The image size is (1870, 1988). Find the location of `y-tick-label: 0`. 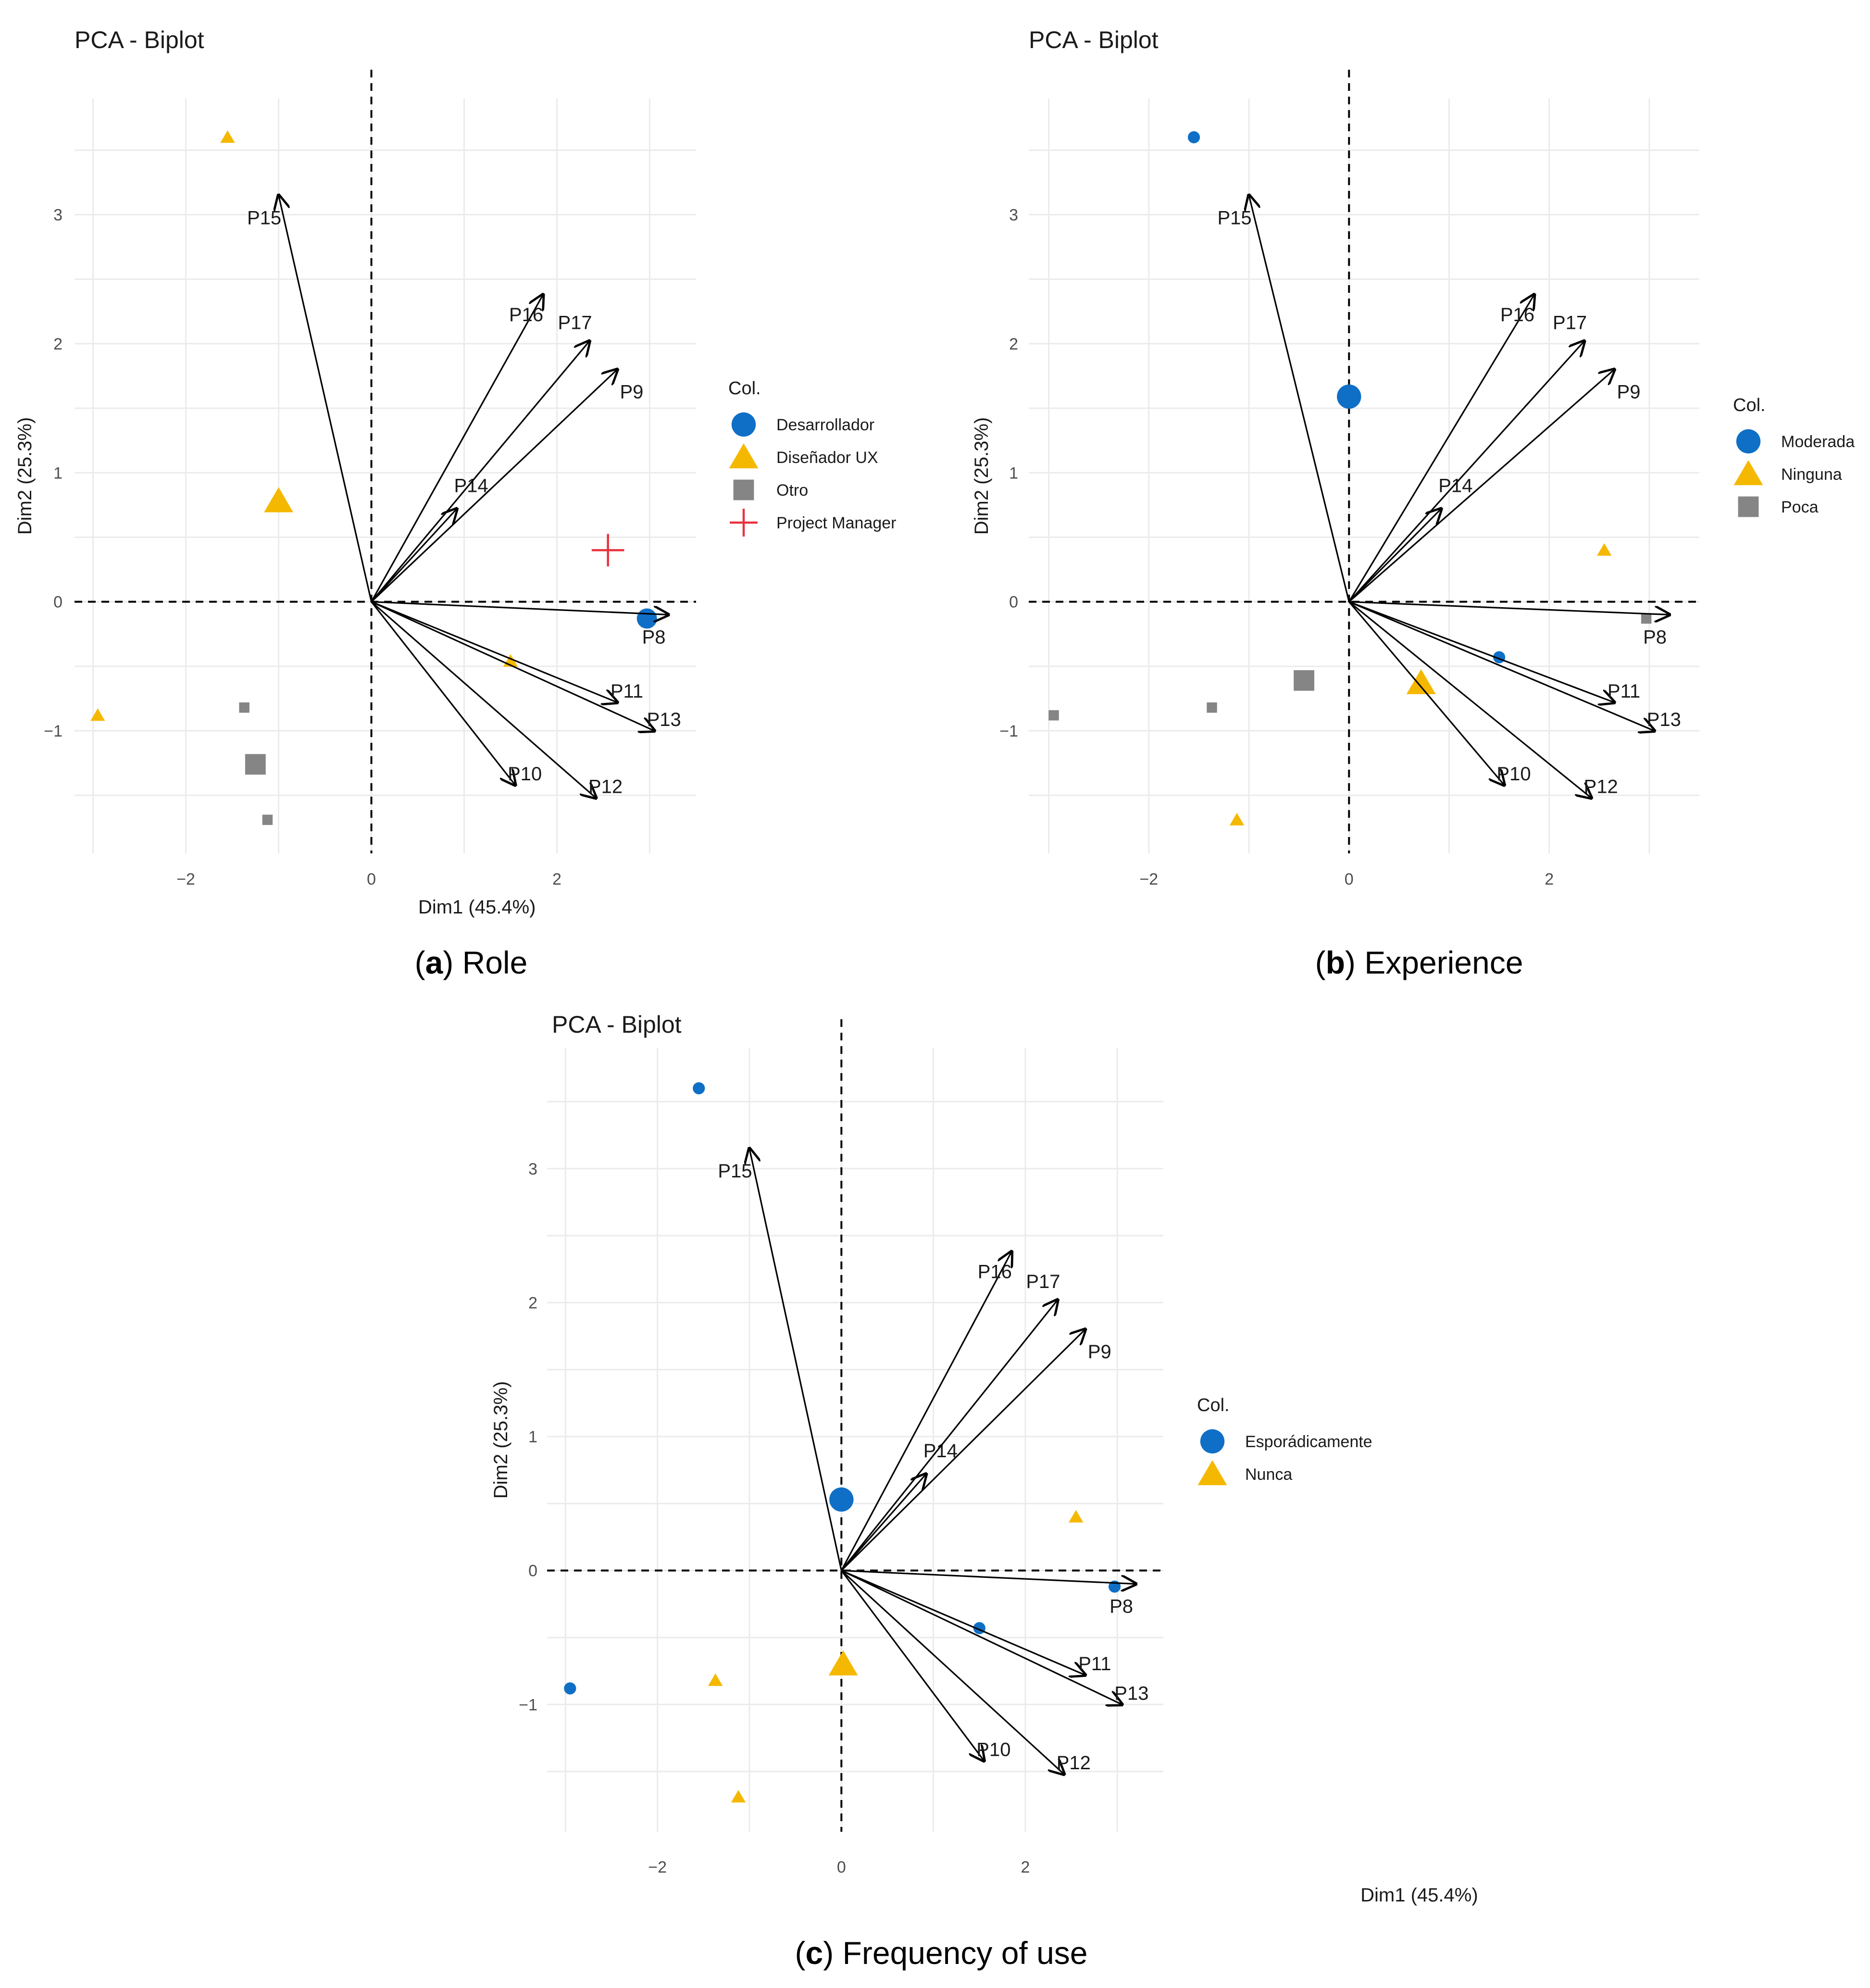

y-tick-label: 0 is located at coordinates (1013, 602).